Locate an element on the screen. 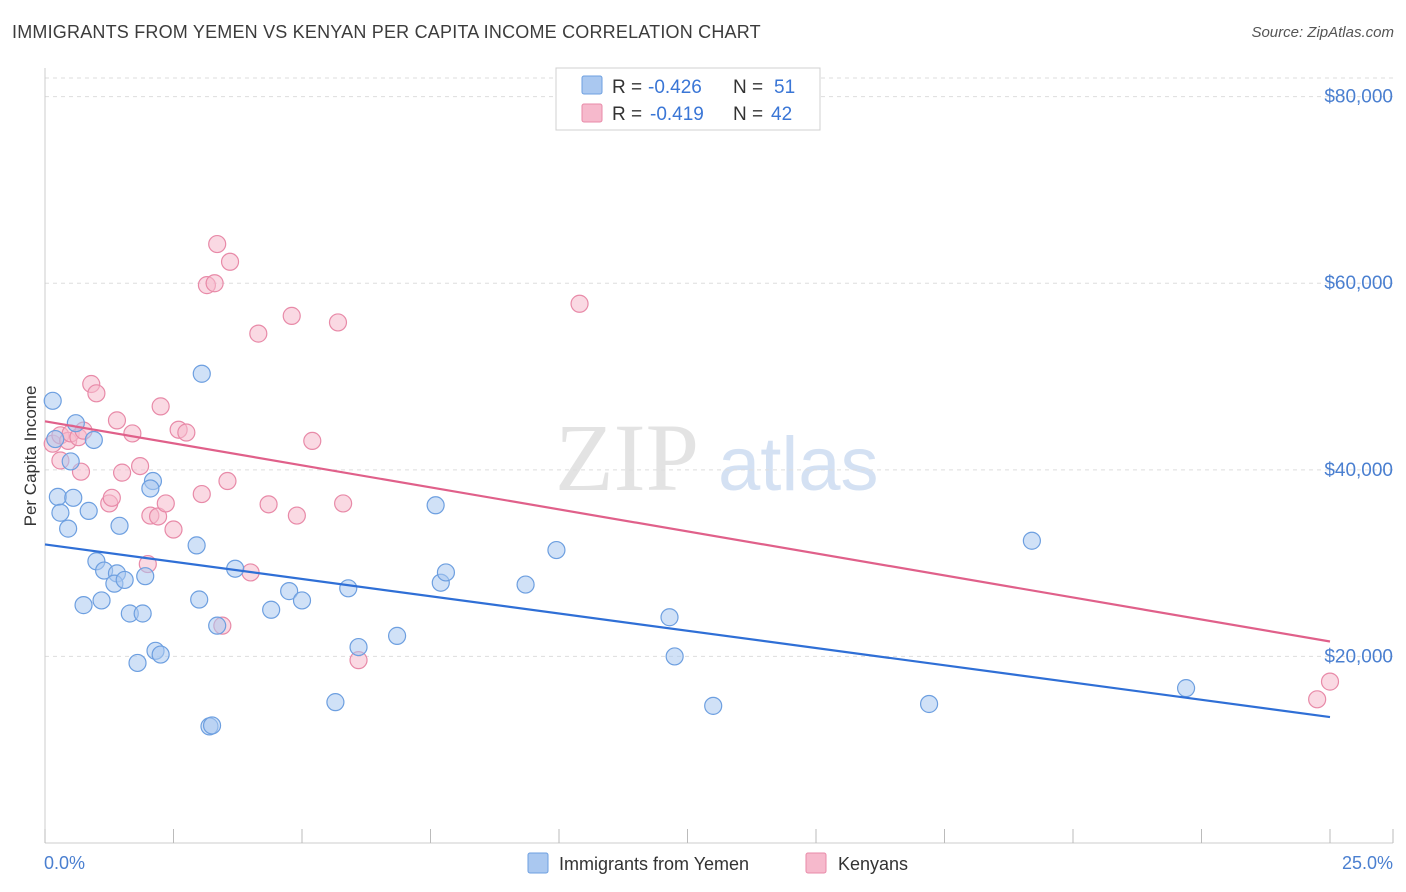  watermark-zip: ZIP is located at coordinates (627, 457).